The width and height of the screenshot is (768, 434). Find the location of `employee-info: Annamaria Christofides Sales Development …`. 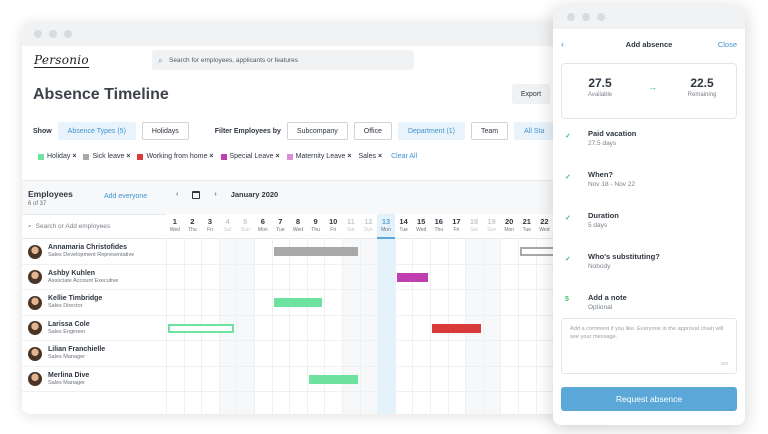

employee-info: Annamaria Christofides Sales Development … is located at coordinates (98, 251).